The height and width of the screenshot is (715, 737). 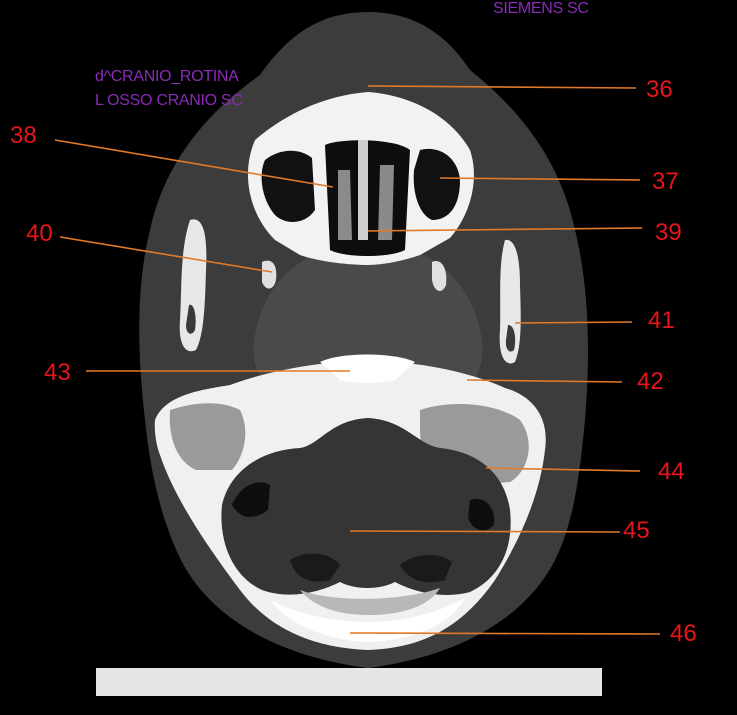 I want to click on label-36: 36, so click(x=659, y=89).